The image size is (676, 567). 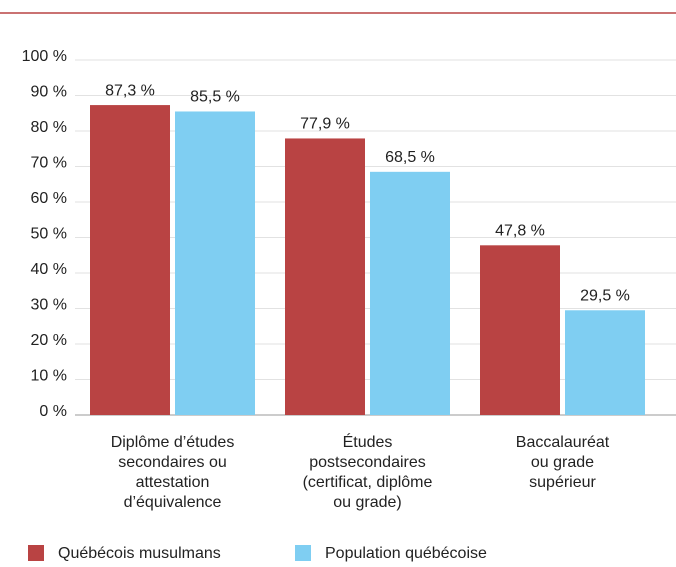 What do you see at coordinates (49, 92) in the screenshot?
I see `y-tick-label: 90 %` at bounding box center [49, 92].